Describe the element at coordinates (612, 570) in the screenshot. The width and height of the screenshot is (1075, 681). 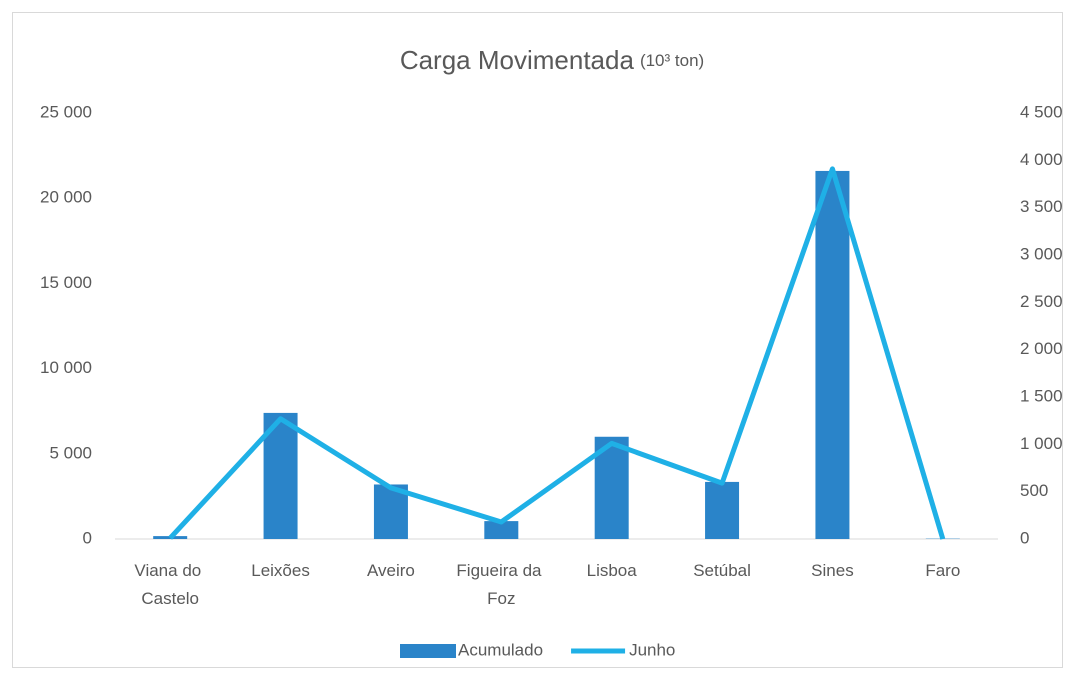
I see `x-tick-label: Lisboa` at that location.